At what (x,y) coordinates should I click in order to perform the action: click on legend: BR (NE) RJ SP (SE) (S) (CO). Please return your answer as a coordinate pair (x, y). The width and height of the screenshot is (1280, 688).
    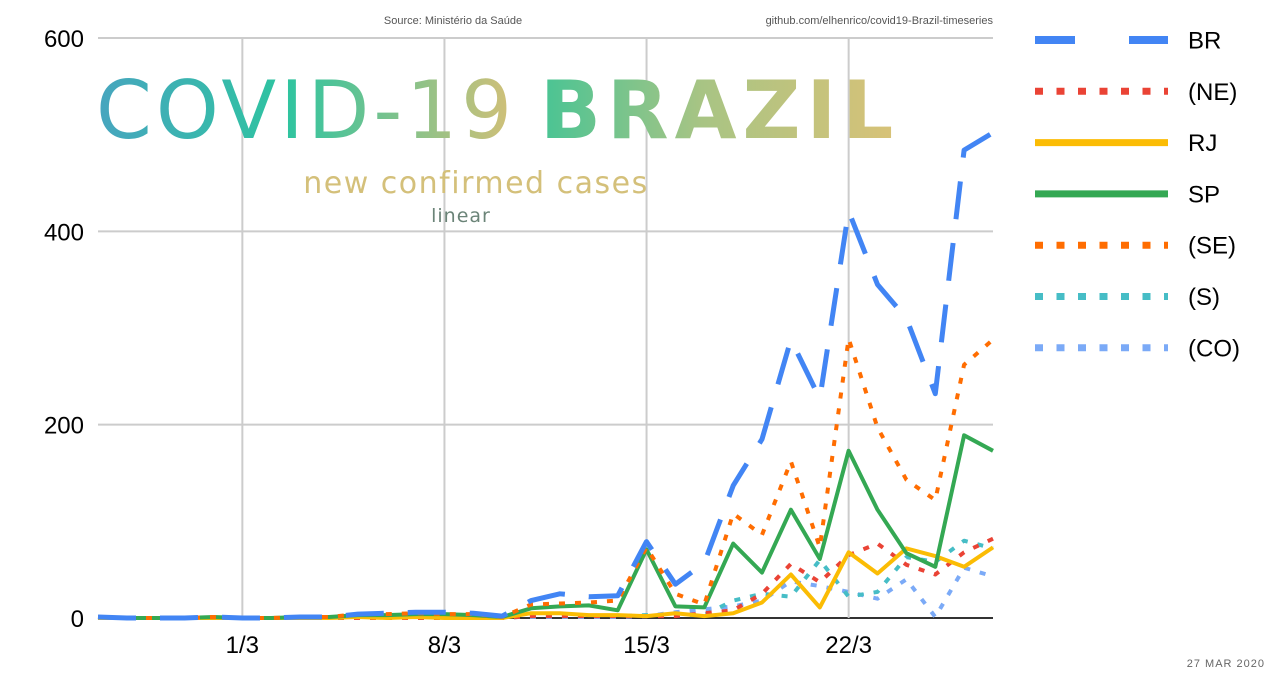
    Looking at the image, I should click on (1137, 195).